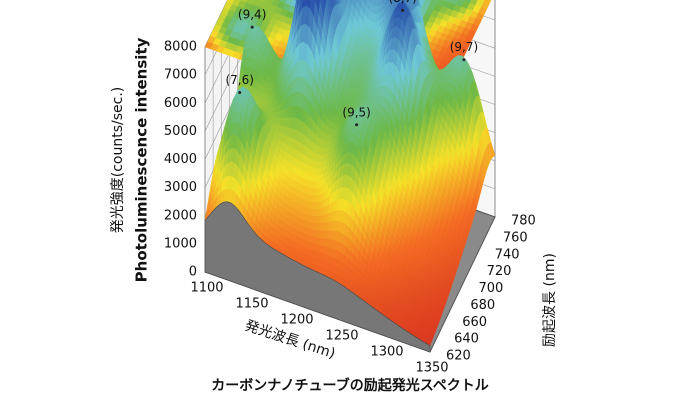  I want to click on y-tick-label: 660, so click(474, 322).